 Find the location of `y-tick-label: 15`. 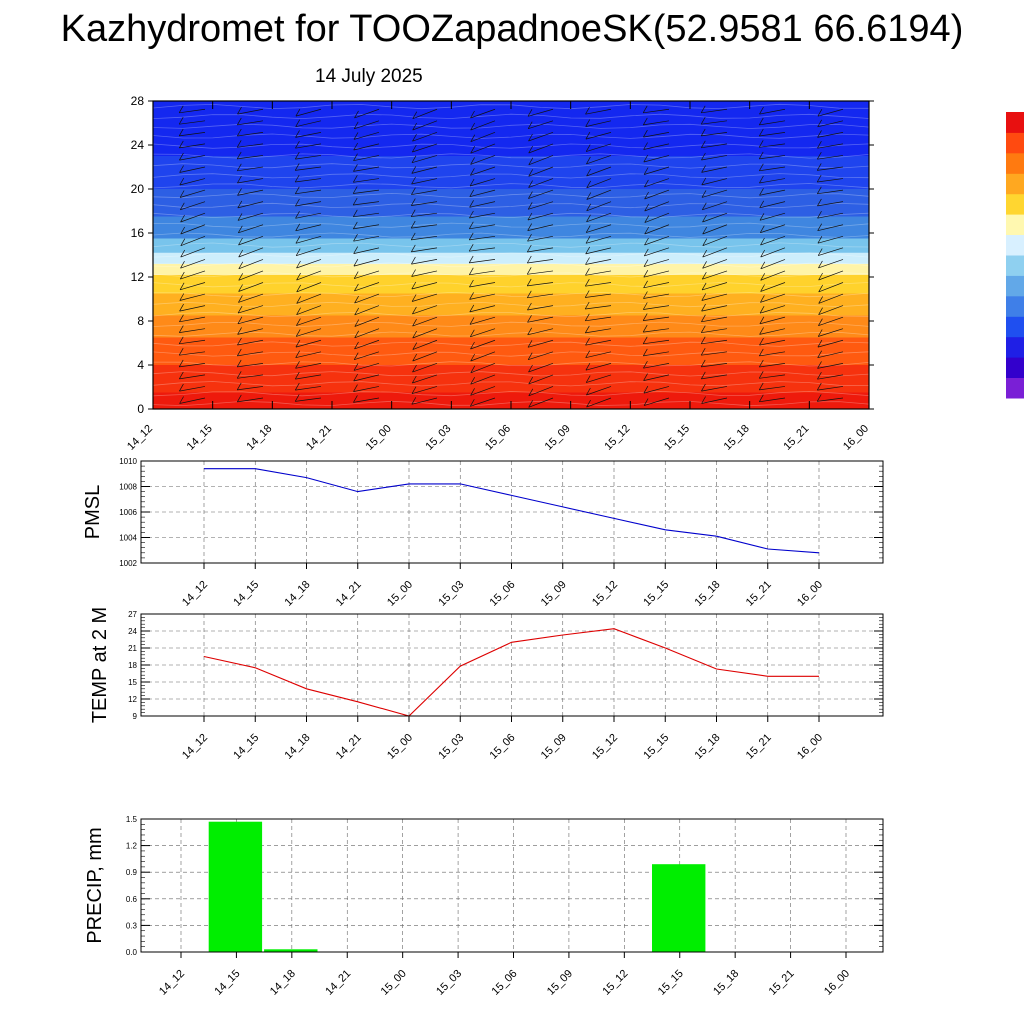

y-tick-label: 15 is located at coordinates (132, 682).